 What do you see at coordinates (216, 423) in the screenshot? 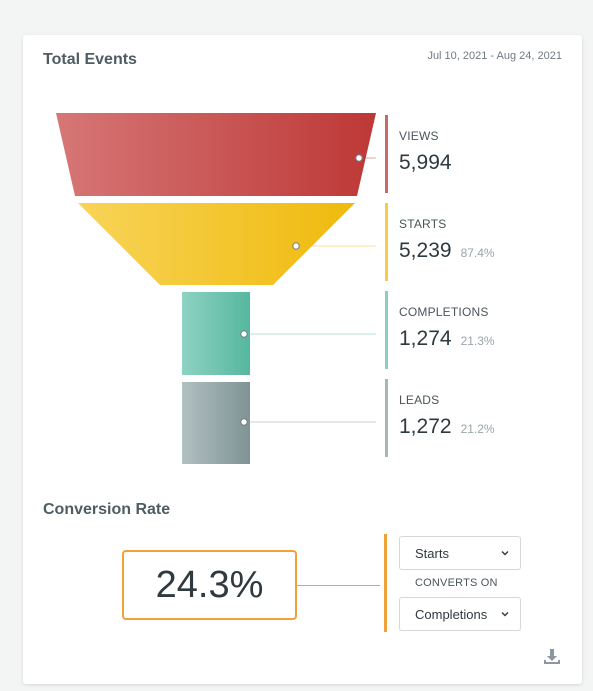
I see `funnel-leads` at bounding box center [216, 423].